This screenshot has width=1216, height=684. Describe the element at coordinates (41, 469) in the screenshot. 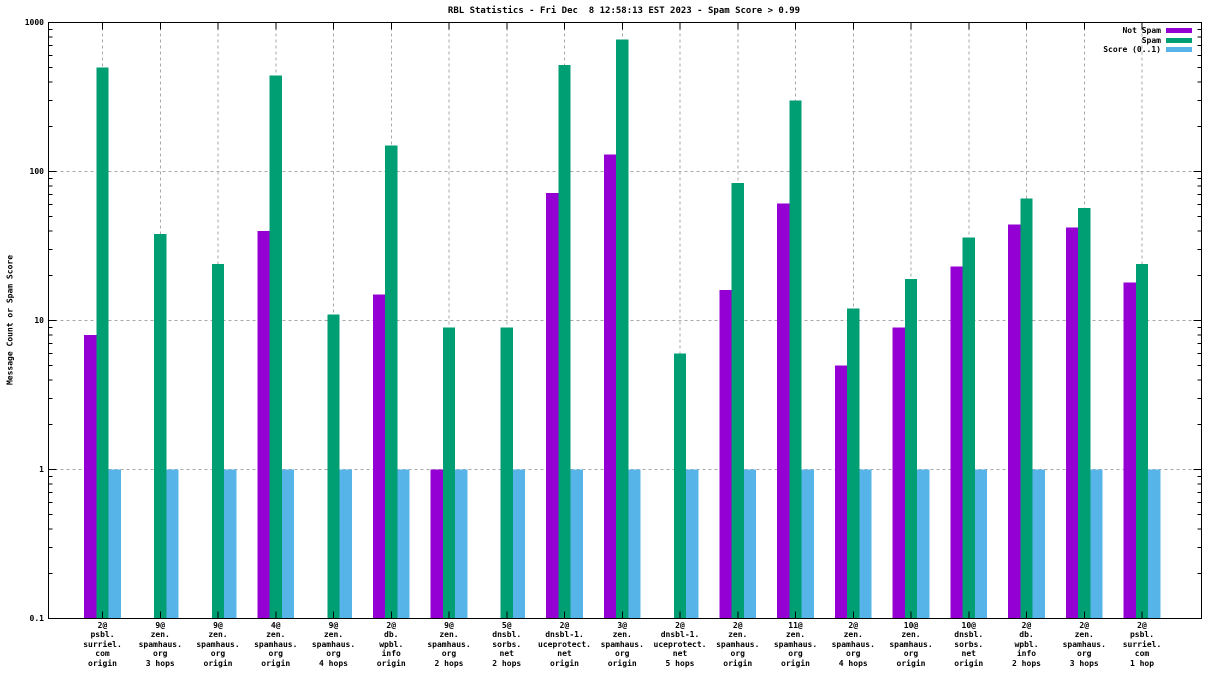

I see `y-tick-label: 1` at that location.